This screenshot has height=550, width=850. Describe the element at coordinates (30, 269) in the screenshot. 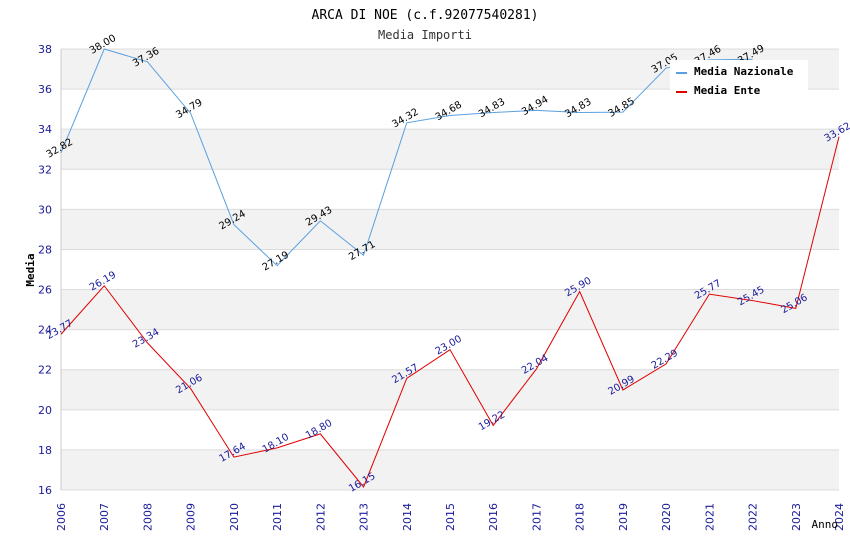

I see `y-axis-label: Media` at that location.